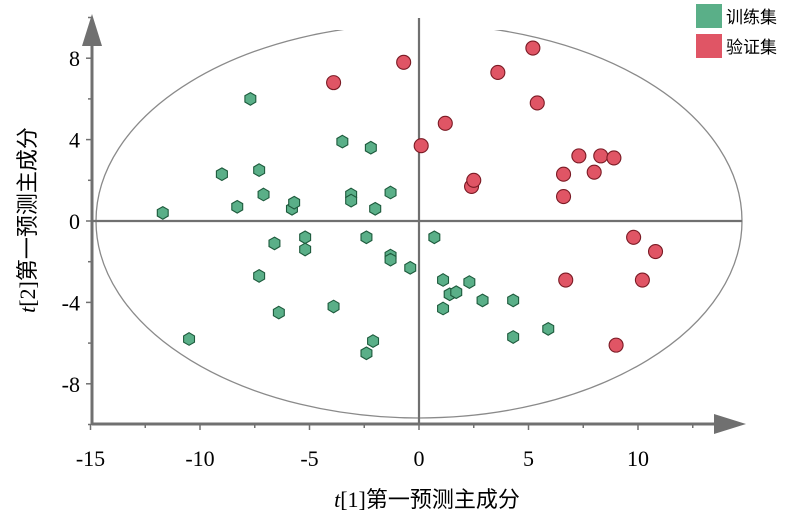  Describe the element at coordinates (27, 309) in the screenshot. I see `y-axis-title-italic: t` at that location.